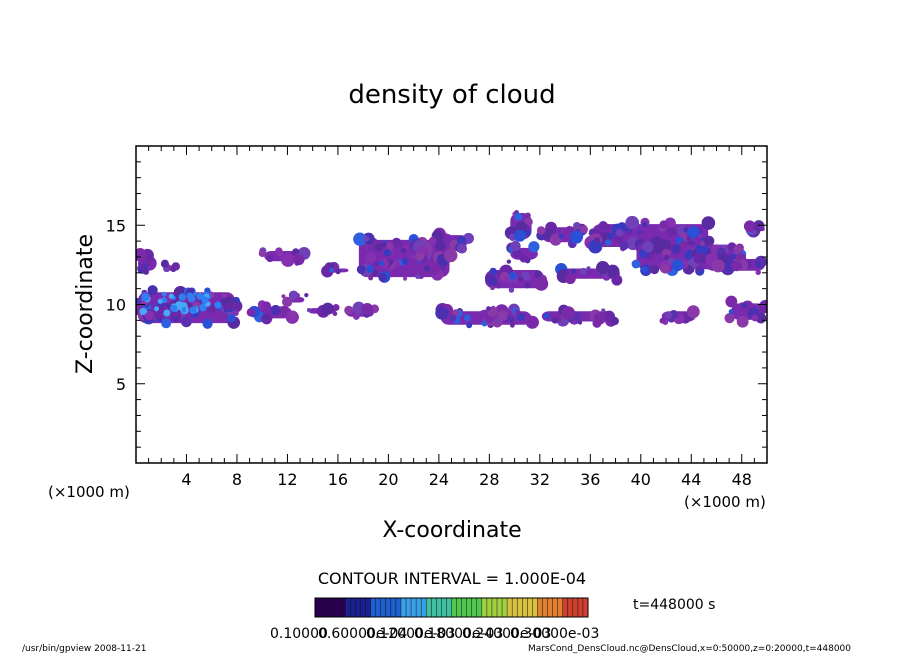 Image resolution: width=904 pixels, height=654 pixels. What do you see at coordinates (362, 634) in the screenshot?
I see `color-bar-label: 0.60000e-04` at bounding box center [362, 634].